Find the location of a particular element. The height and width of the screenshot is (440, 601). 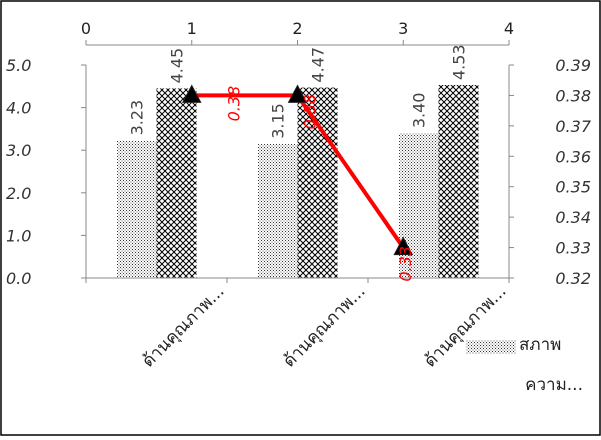

right-y-tick-label: 0.33 is located at coordinates (573, 248).